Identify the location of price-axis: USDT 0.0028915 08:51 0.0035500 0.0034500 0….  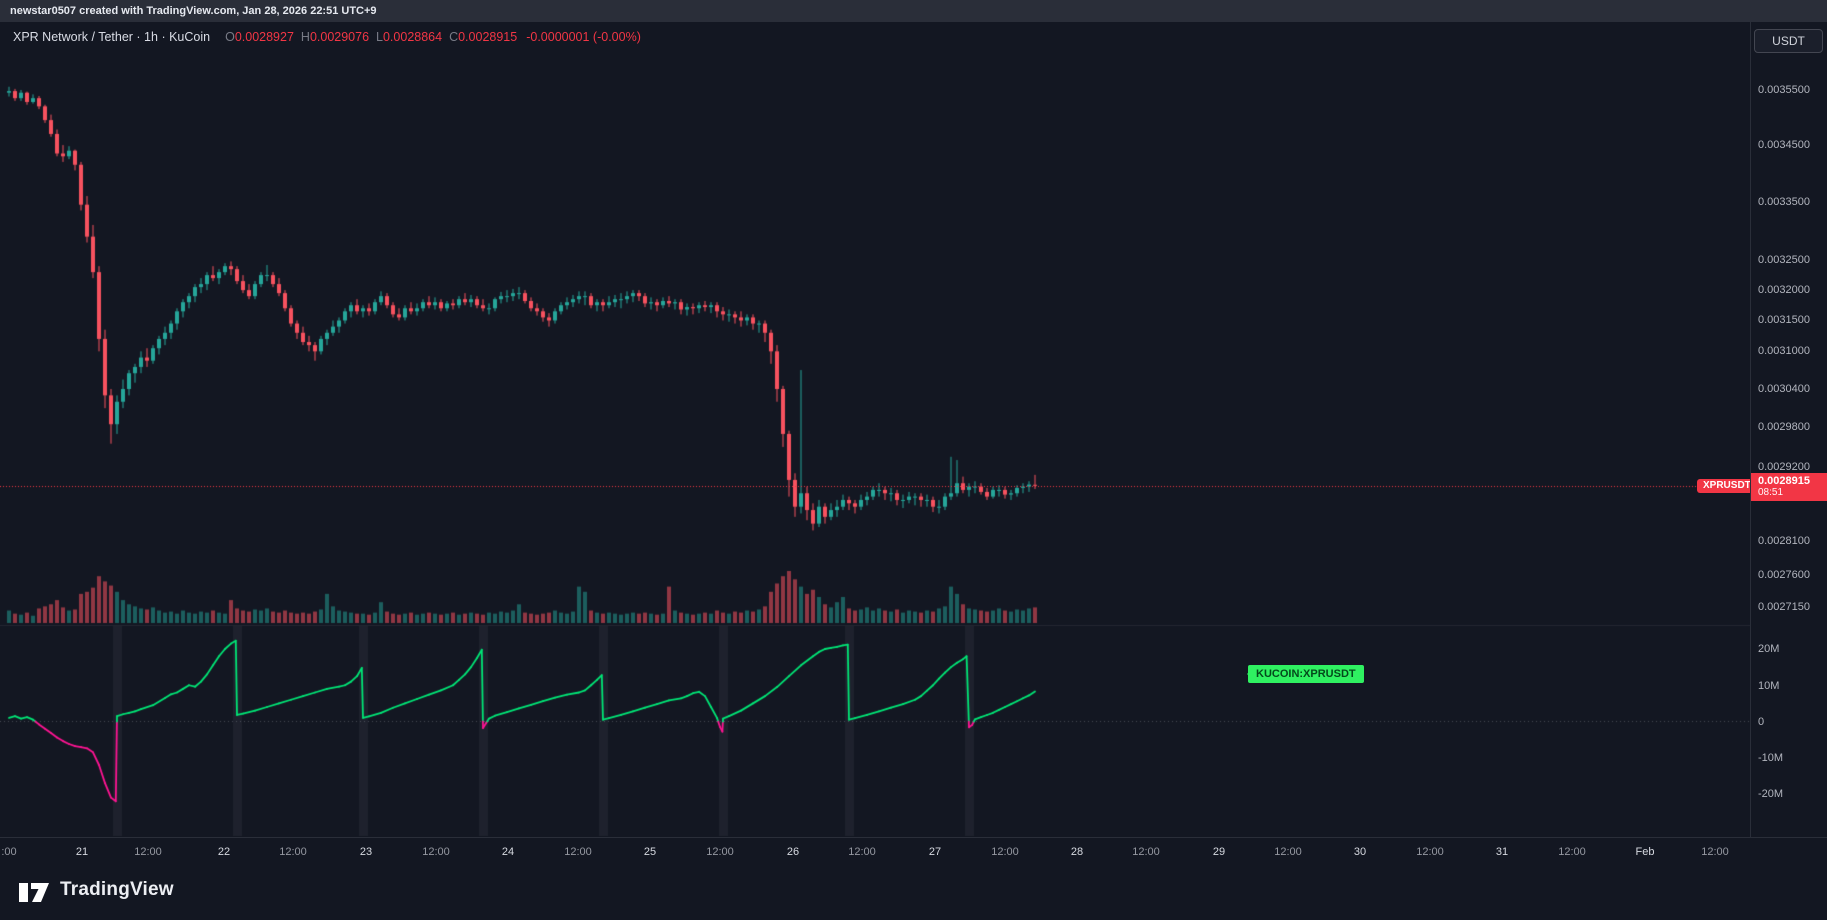
(1788, 429).